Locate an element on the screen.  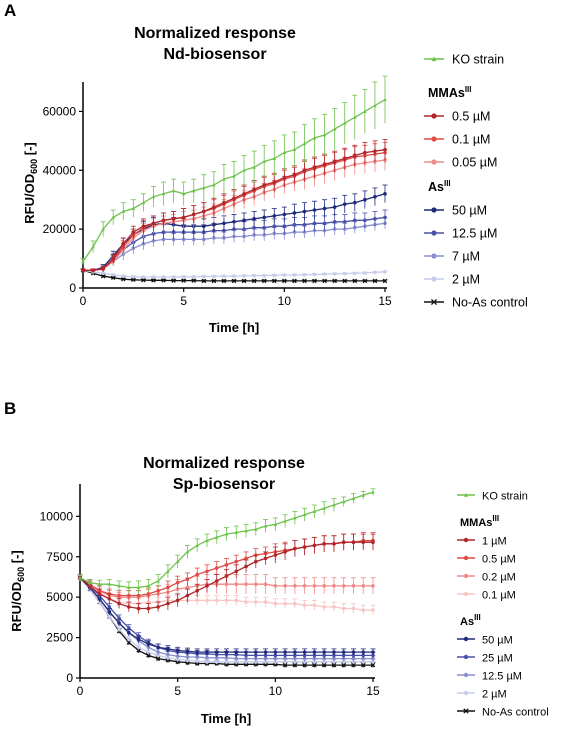
panel-b-legend-label-5: 0.1 µM is located at coordinates (499, 596).